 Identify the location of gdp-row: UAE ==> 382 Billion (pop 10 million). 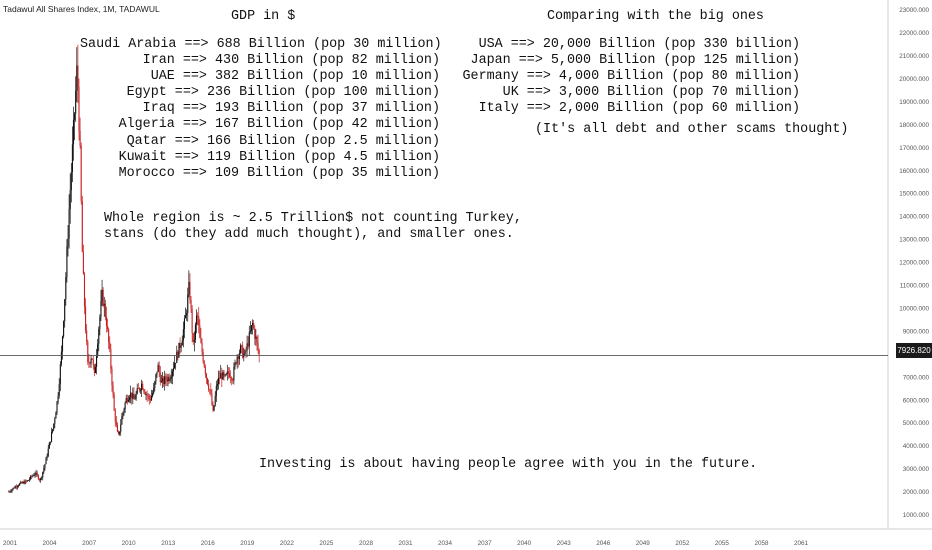
(295, 77).